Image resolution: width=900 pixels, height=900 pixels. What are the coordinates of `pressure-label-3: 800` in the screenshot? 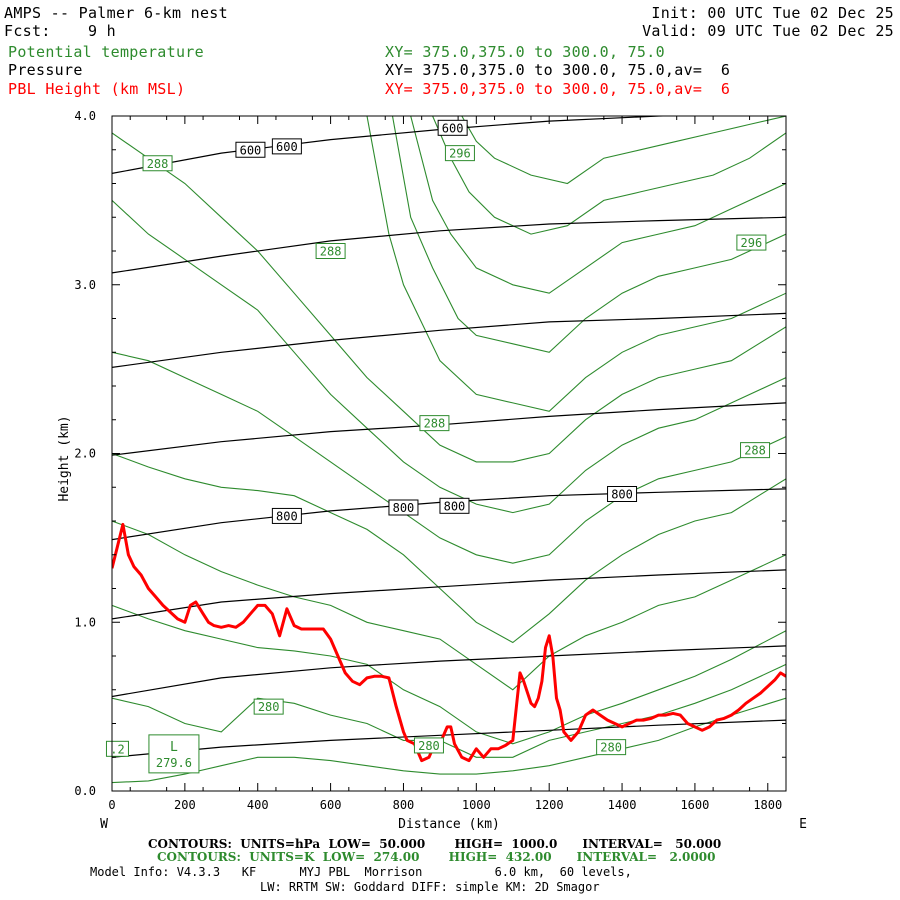 It's located at (287, 516).